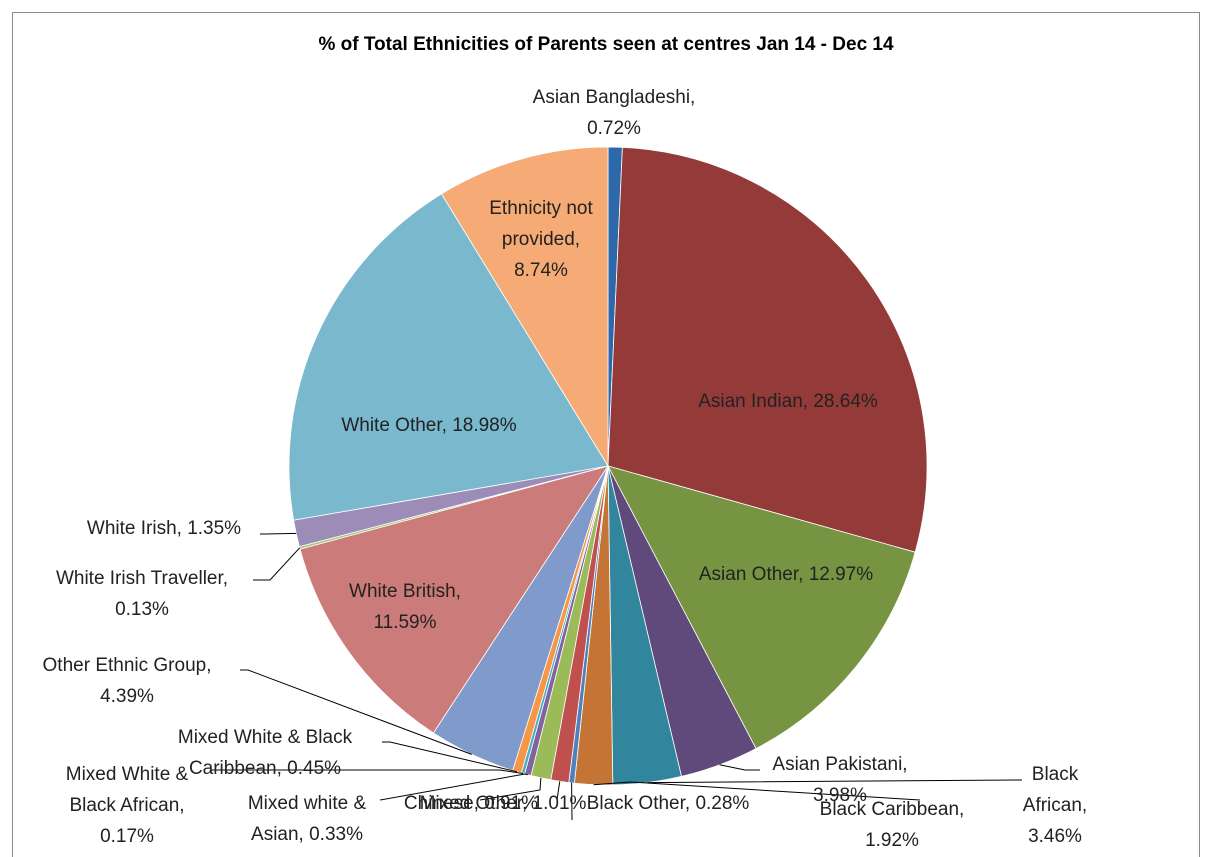  Describe the element at coordinates (739, 767) in the screenshot. I see `leader-line-asian-pakistani` at that location.